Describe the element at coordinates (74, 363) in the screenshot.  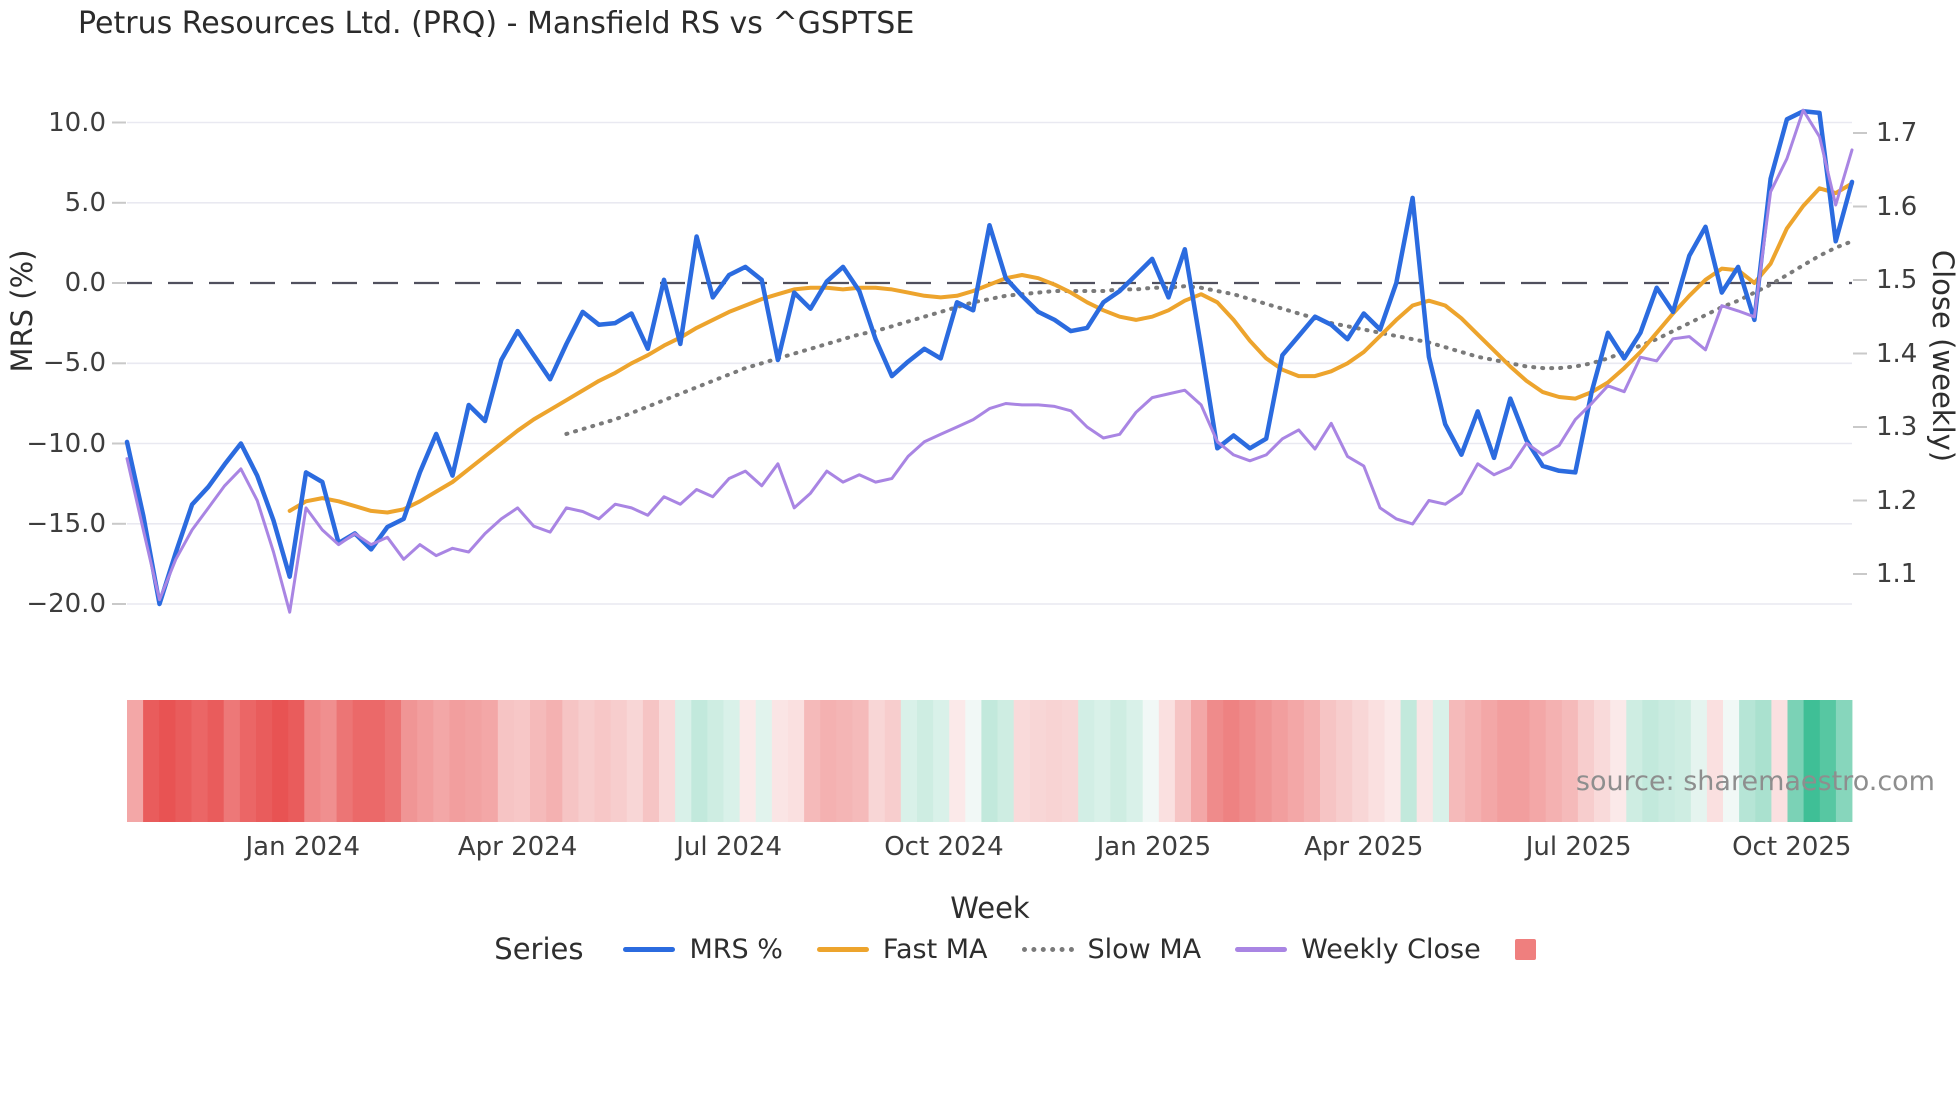
I see `y-tick-left: −5.0` at that location.